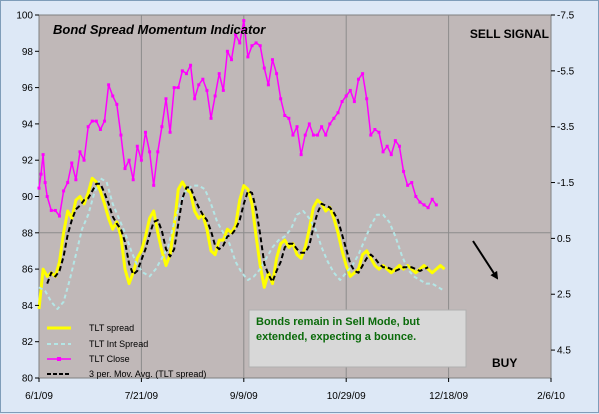  What do you see at coordinates (566, 16) in the screenshot?
I see `y-right-tick-label: -7.5` at bounding box center [566, 16].